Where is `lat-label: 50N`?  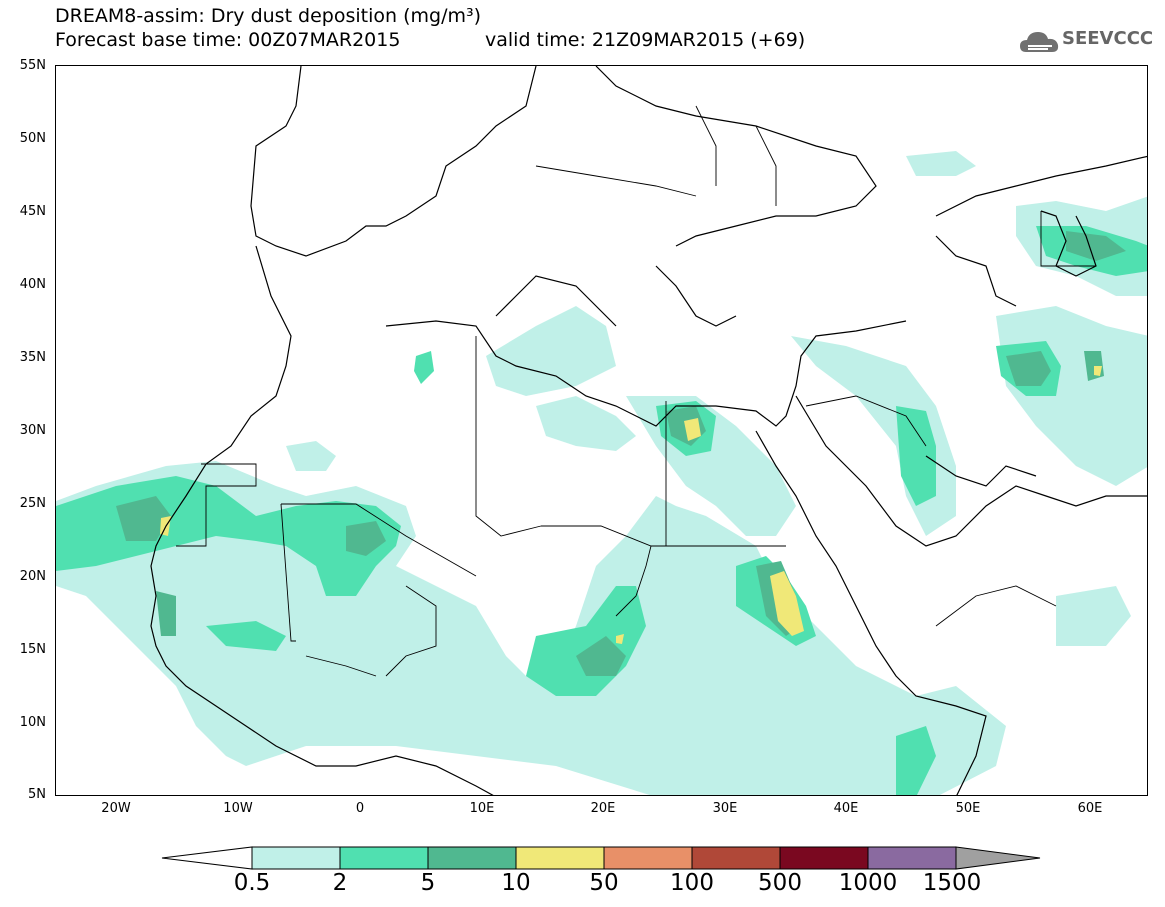 lat-label: 50N is located at coordinates (32, 138).